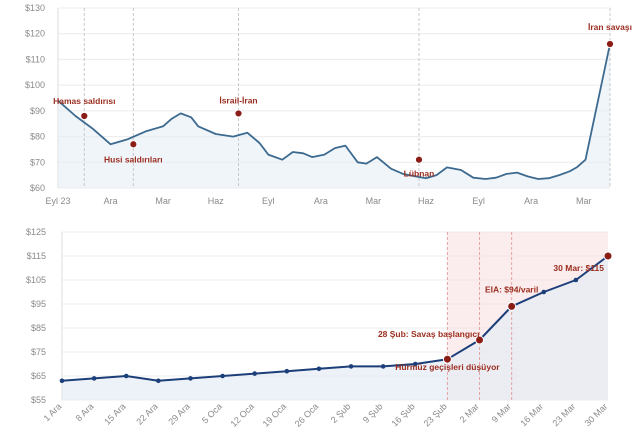 This screenshot has height=443, width=633. What do you see at coordinates (38, 304) in the screenshot?
I see `y-tick-label: $95` at bounding box center [38, 304].